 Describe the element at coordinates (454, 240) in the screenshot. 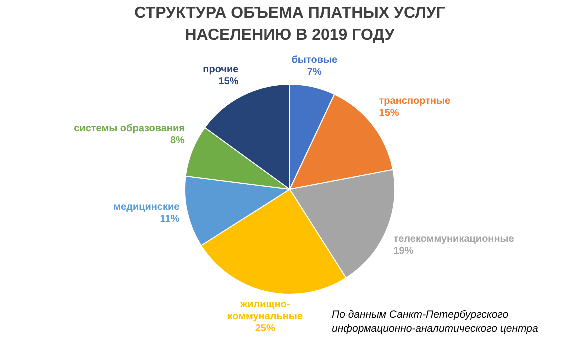

I see `slice-label: телекоммуникационные` at that location.